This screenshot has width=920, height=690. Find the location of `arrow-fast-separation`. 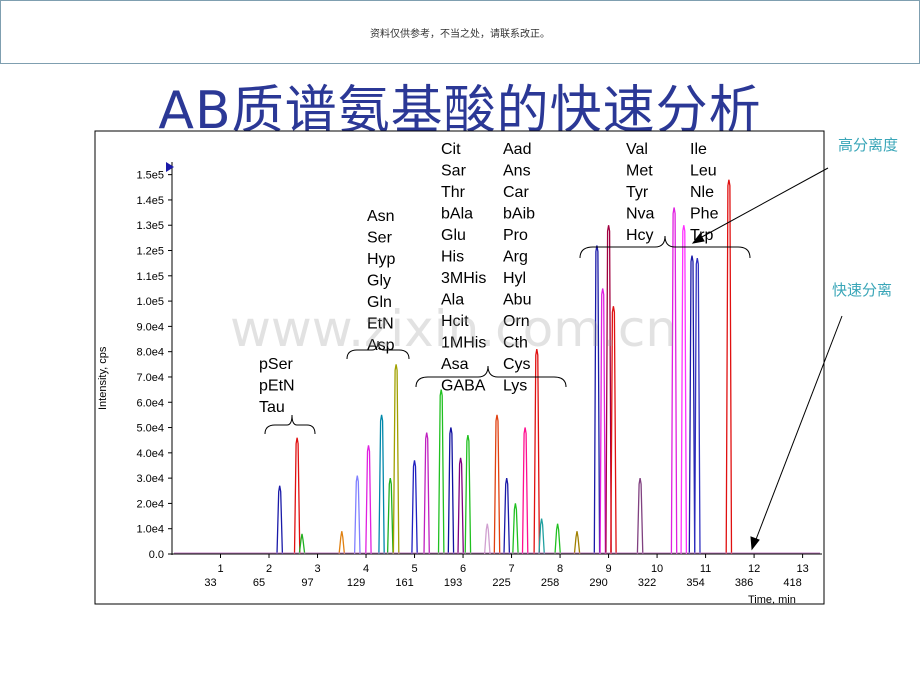

arrow-fast-separation is located at coordinates (798, 429).